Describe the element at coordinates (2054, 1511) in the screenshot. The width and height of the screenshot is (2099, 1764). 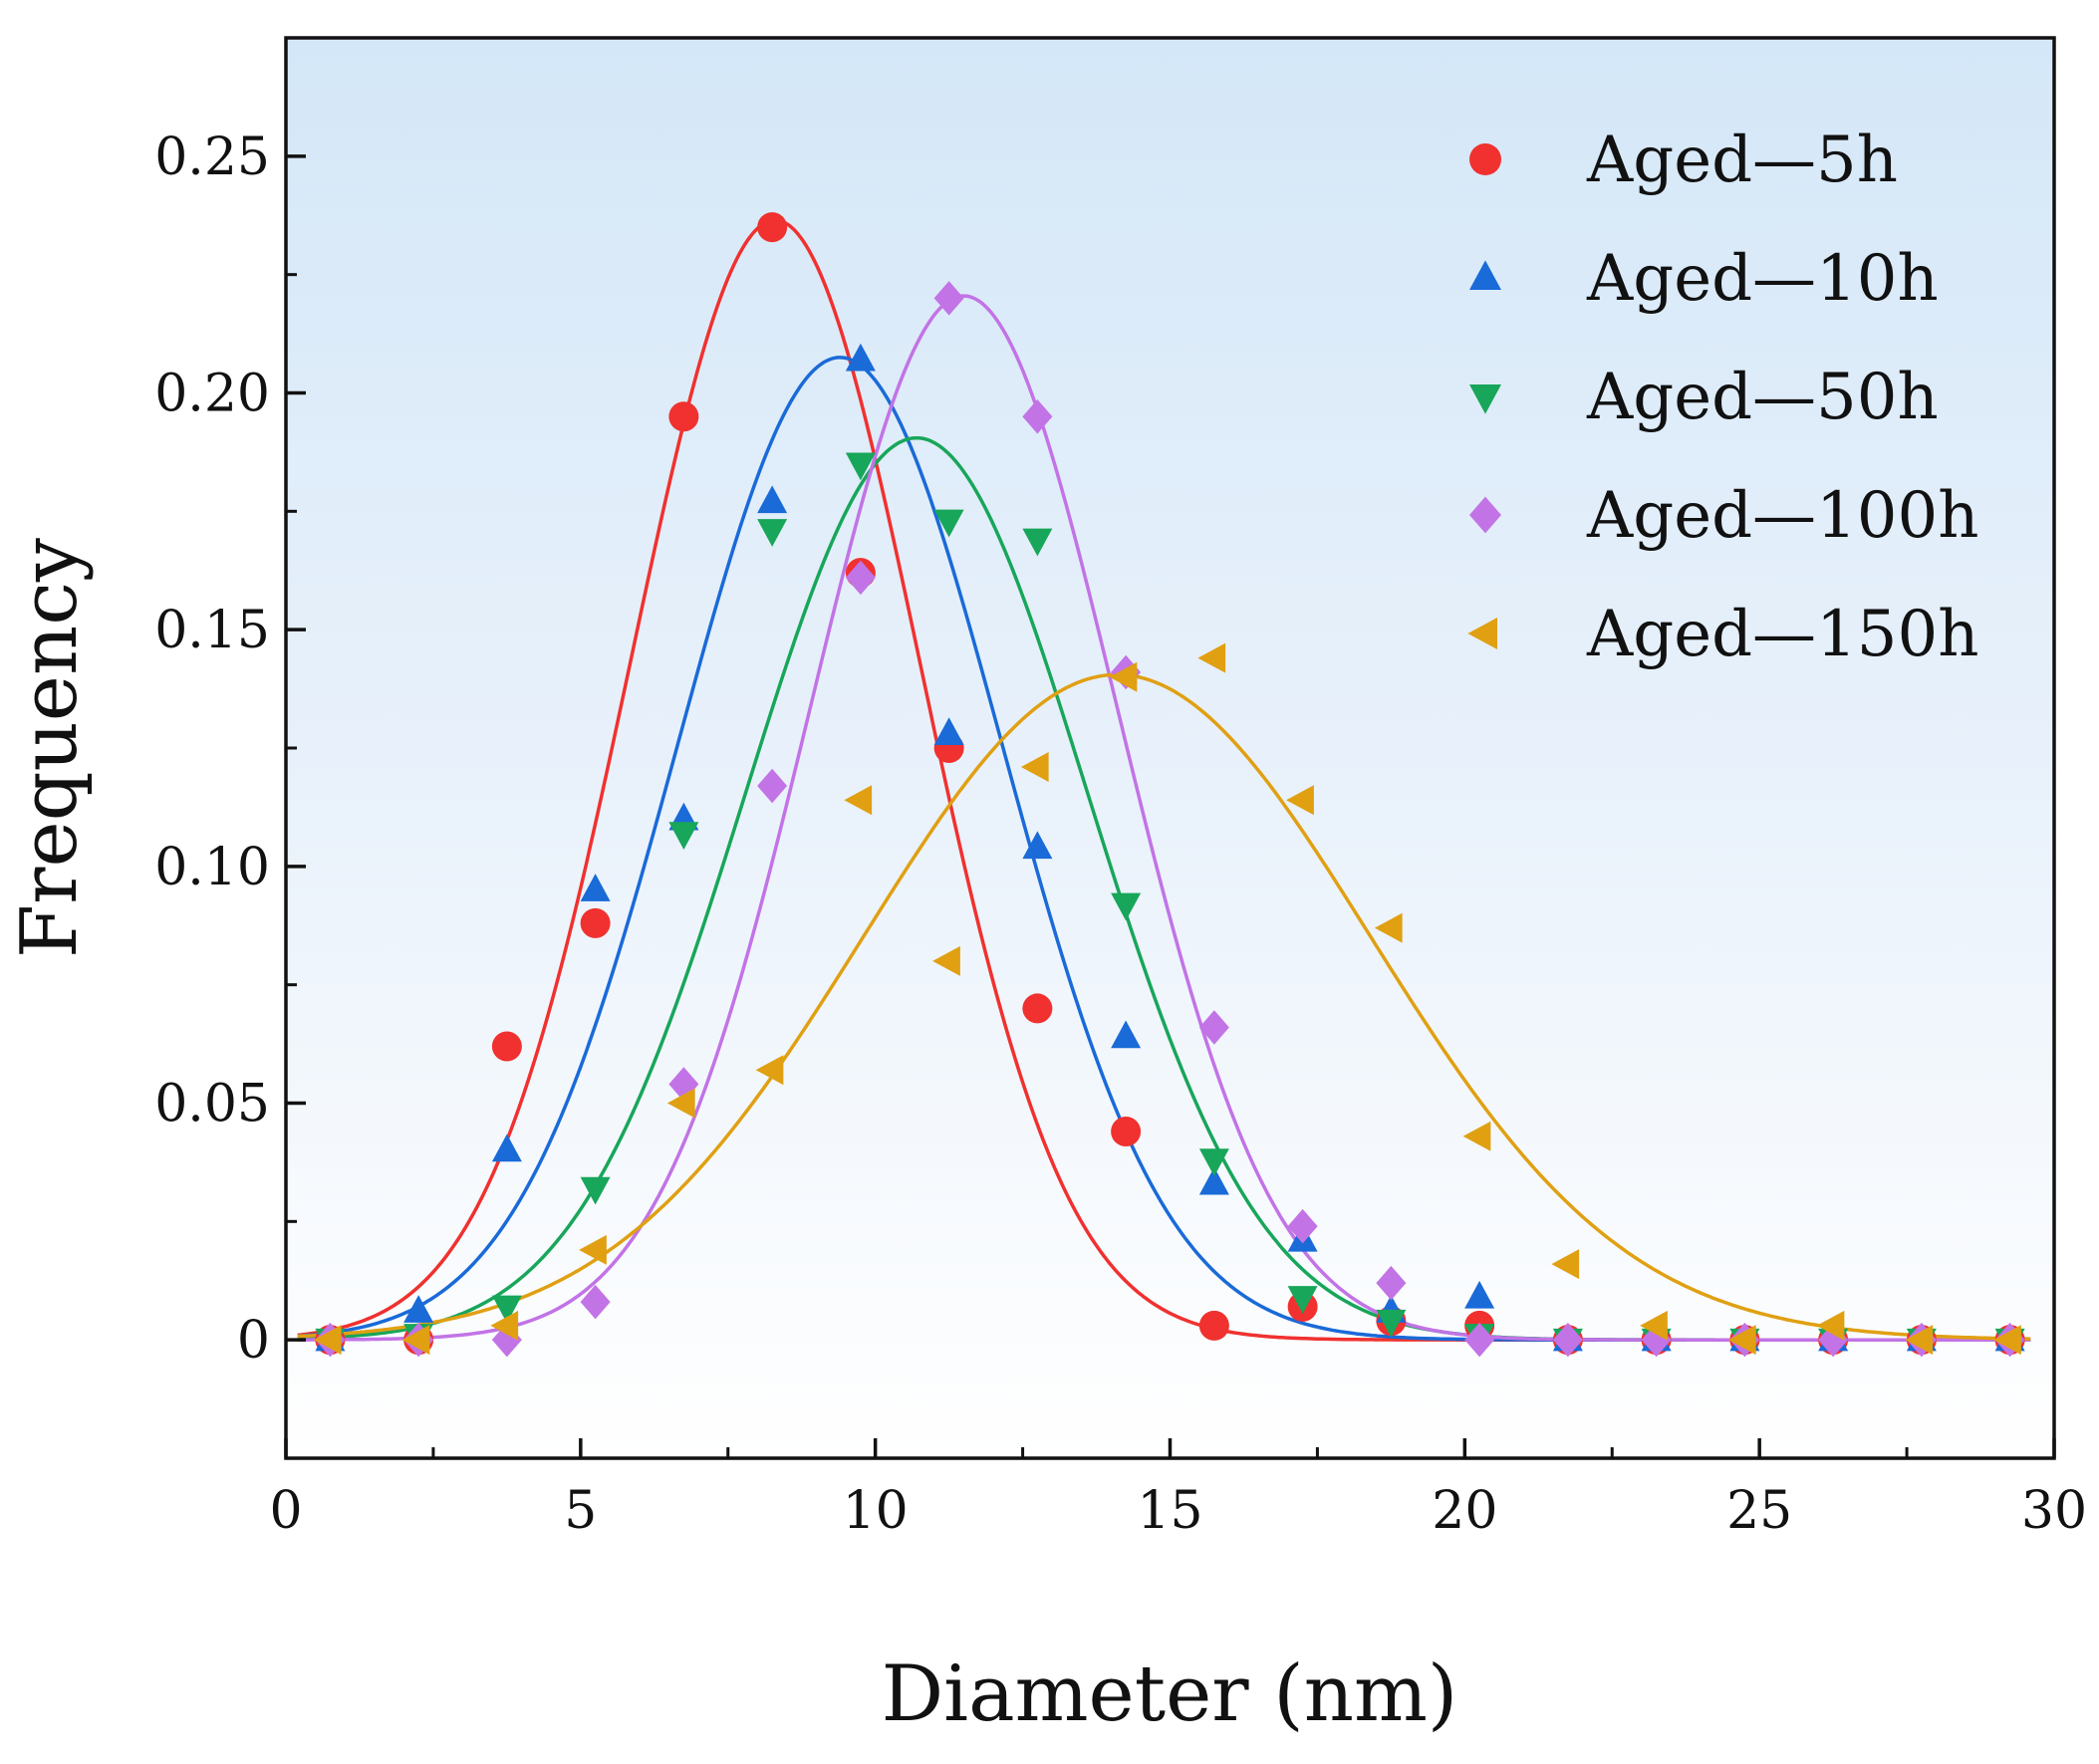
I see `x-tick-label: 30` at that location.